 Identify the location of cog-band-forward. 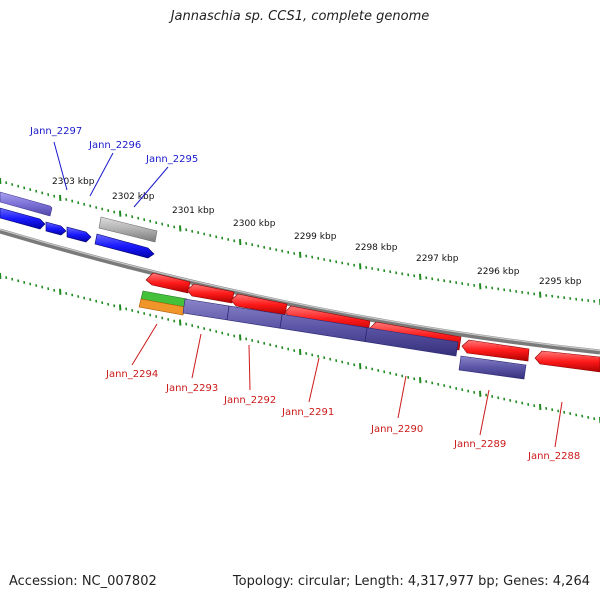
(26, 204).